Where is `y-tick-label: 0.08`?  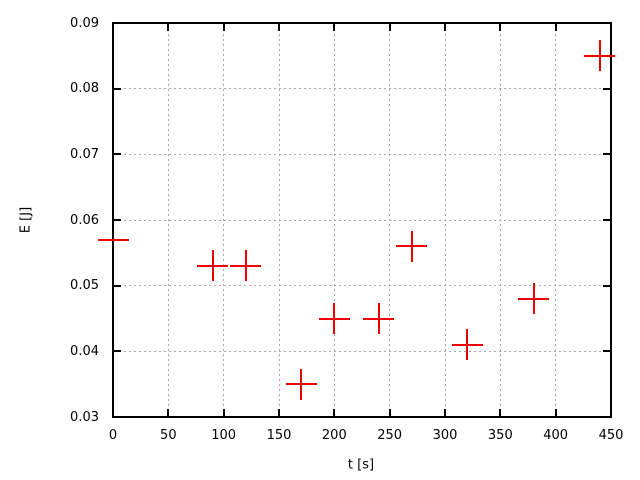
y-tick-label: 0.08 is located at coordinates (84, 89).